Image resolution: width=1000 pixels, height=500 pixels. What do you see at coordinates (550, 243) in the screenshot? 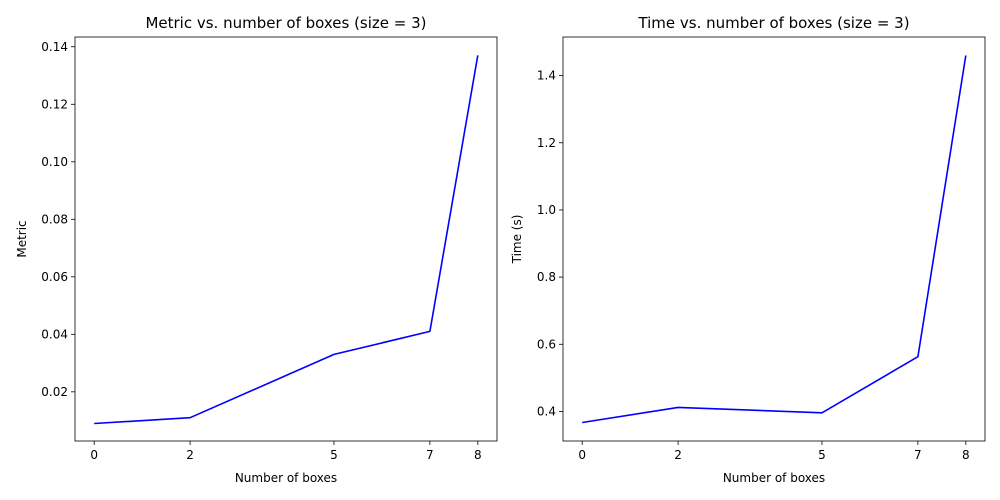
I see `y-ticks: 0.4 0.6 0.8 1.0 1.2 1.4` at bounding box center [550, 243].